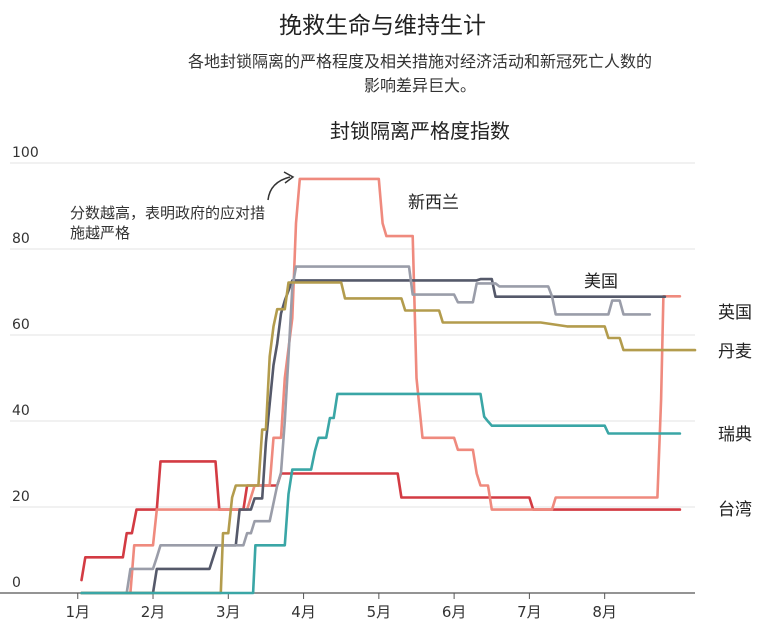  What do you see at coordinates (303, 612) in the screenshot?
I see `x-tick-label: 4月` at bounding box center [303, 612].